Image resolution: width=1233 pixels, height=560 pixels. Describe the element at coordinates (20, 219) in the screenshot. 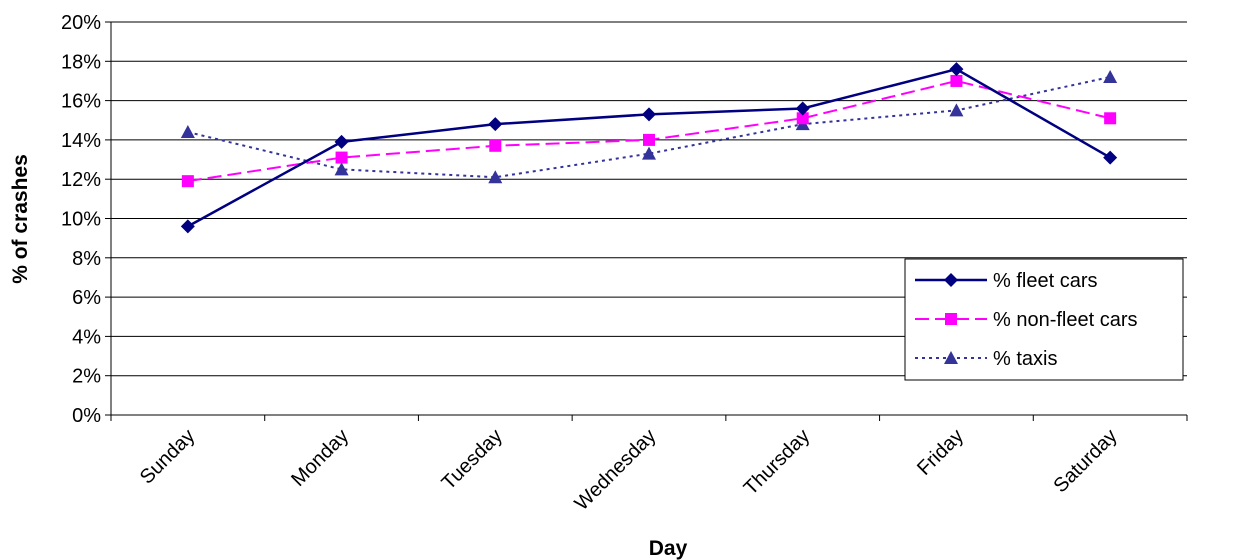

I see `y-axis-title: % of crashes` at that location.